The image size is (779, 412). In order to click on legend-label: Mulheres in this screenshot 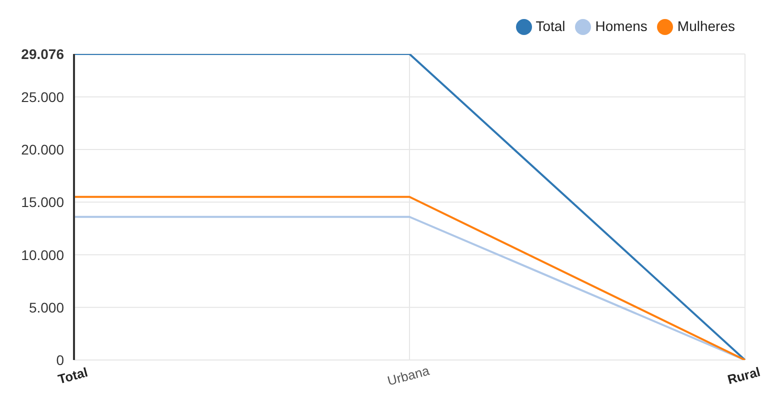, I will do `click(706, 26)`.